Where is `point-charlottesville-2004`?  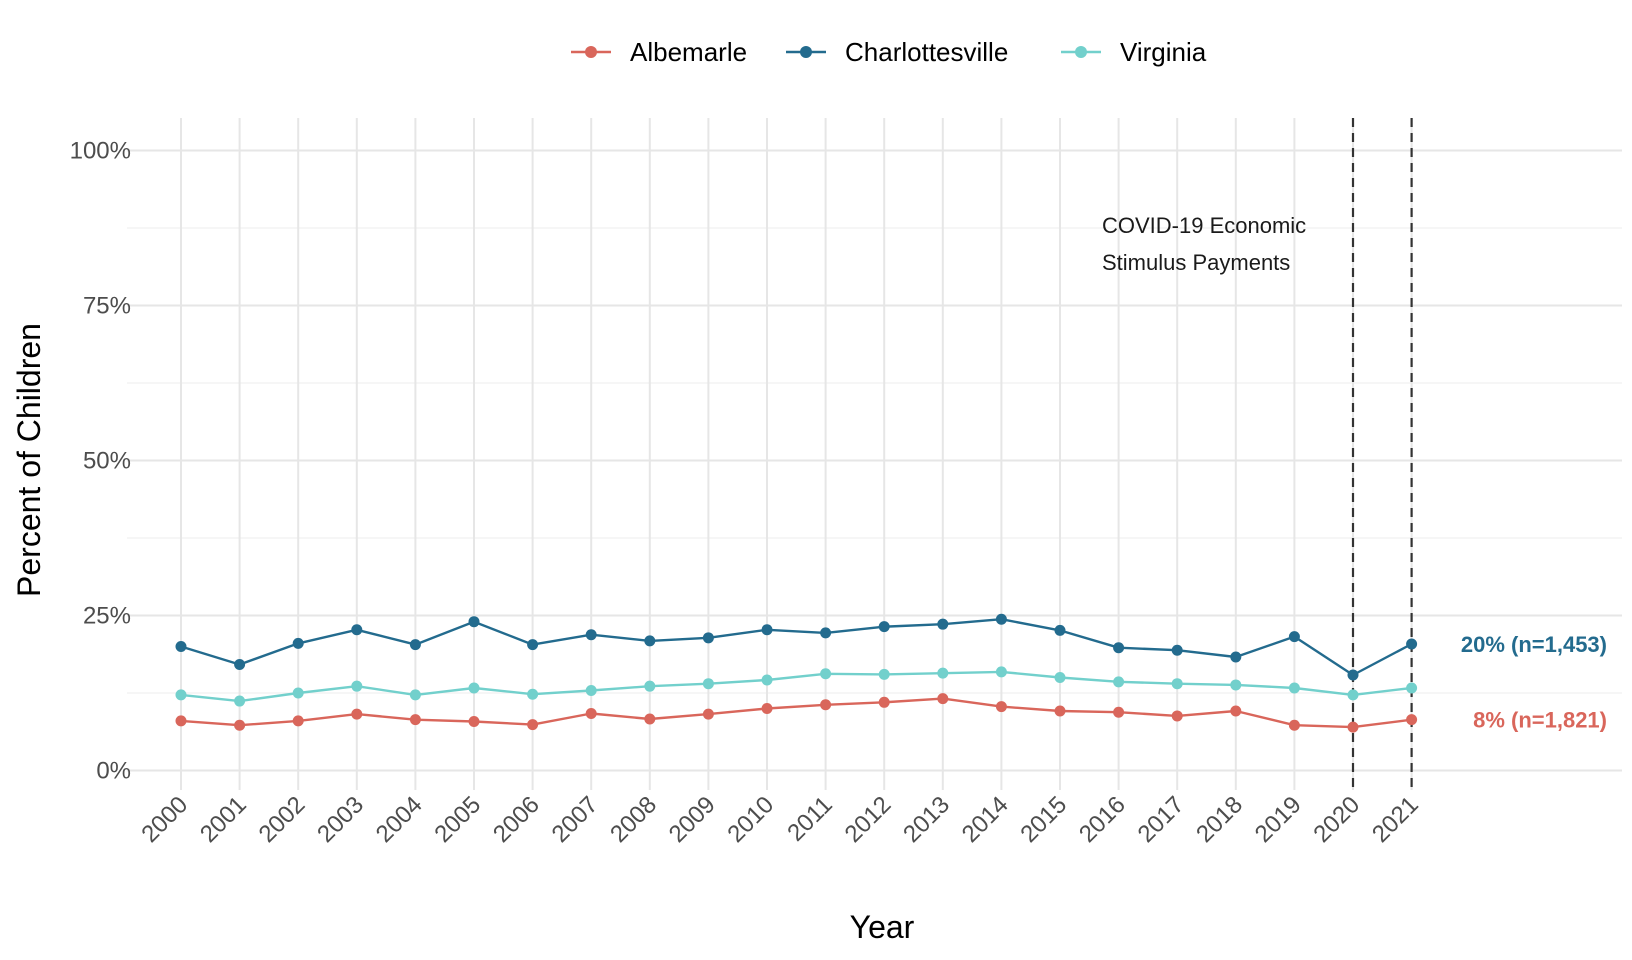 point-charlottesville-2004 is located at coordinates (415, 645).